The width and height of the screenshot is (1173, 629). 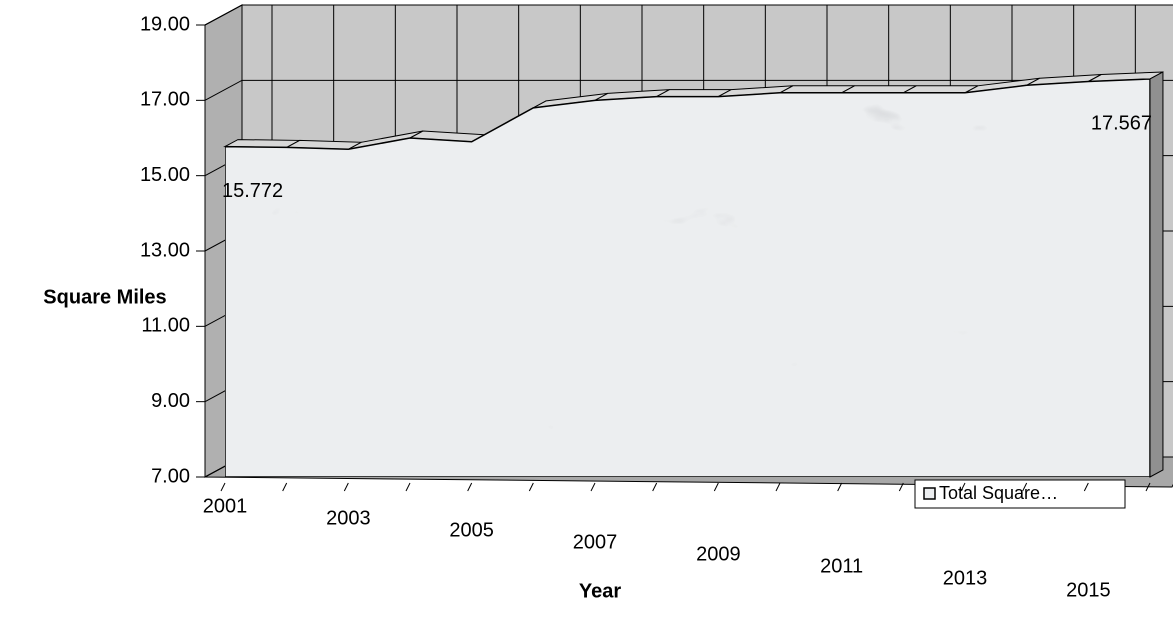 What do you see at coordinates (170, 401) in the screenshot?
I see `y-tick-label: 9.00` at bounding box center [170, 401].